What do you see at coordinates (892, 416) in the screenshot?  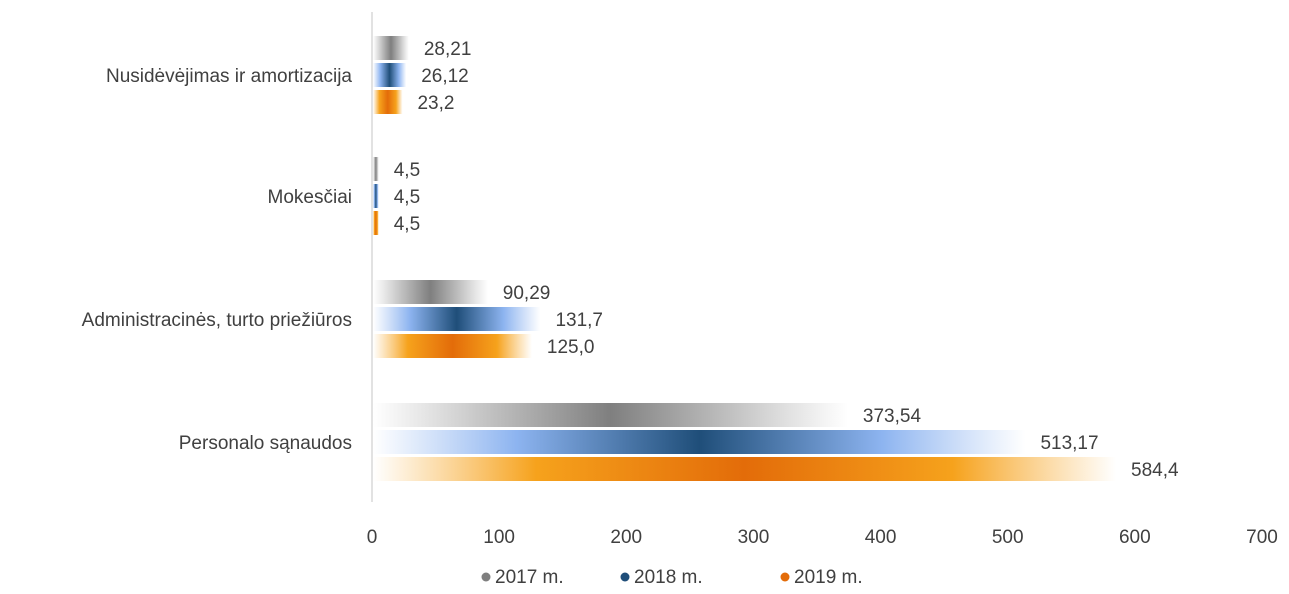 I see `data-label-1-4: 373,54` at bounding box center [892, 416].